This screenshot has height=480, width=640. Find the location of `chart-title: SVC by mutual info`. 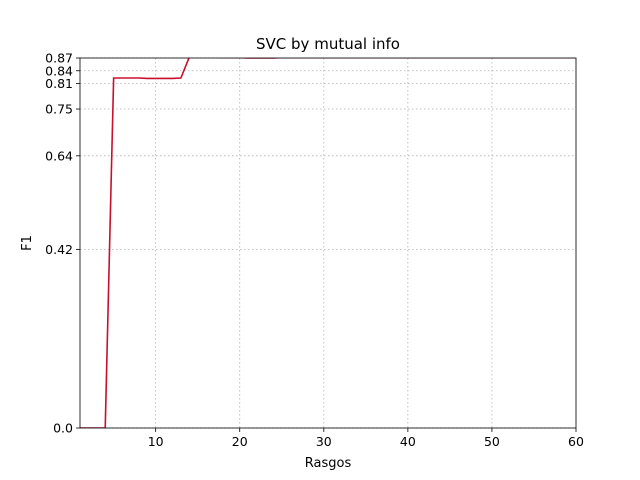

chart-title: SVC by mutual info is located at coordinates (328, 44).